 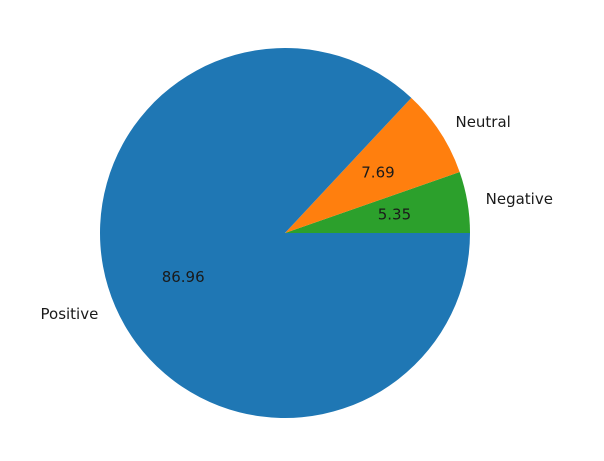 What do you see at coordinates (70, 314) in the screenshot?
I see `category-label-positive: Positive` at bounding box center [70, 314].